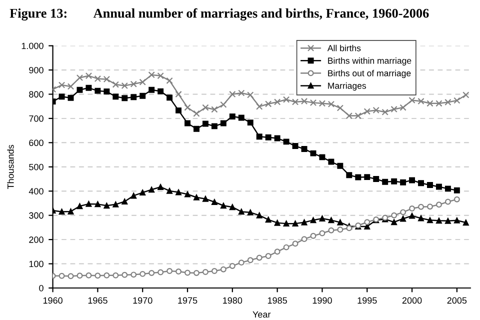 The height and width of the screenshot is (320, 480). What do you see at coordinates (188, 300) in the screenshot?
I see `x-tick-label: 1975` at bounding box center [188, 300].